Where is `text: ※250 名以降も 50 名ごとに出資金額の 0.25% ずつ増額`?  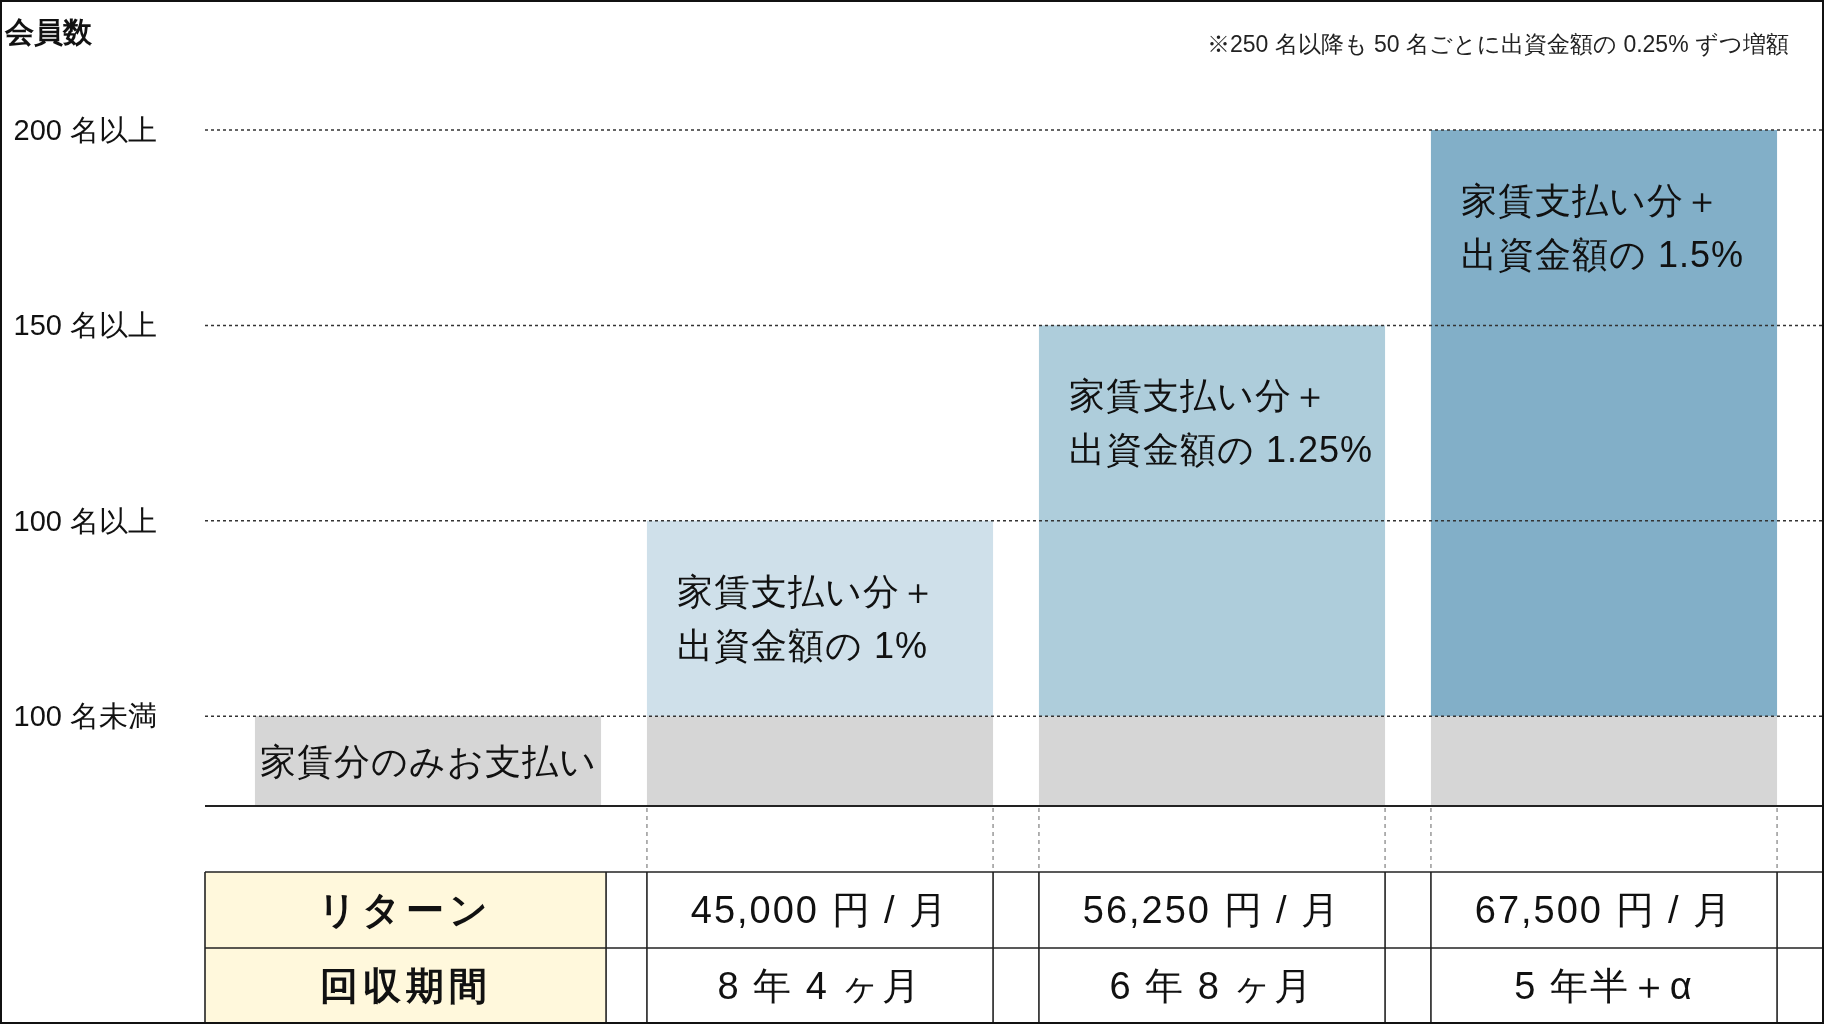 text: ※250 名以降も 50 名ごとに出資金額の 0.25% ずつ増額 is located at coordinates (1497, 44).